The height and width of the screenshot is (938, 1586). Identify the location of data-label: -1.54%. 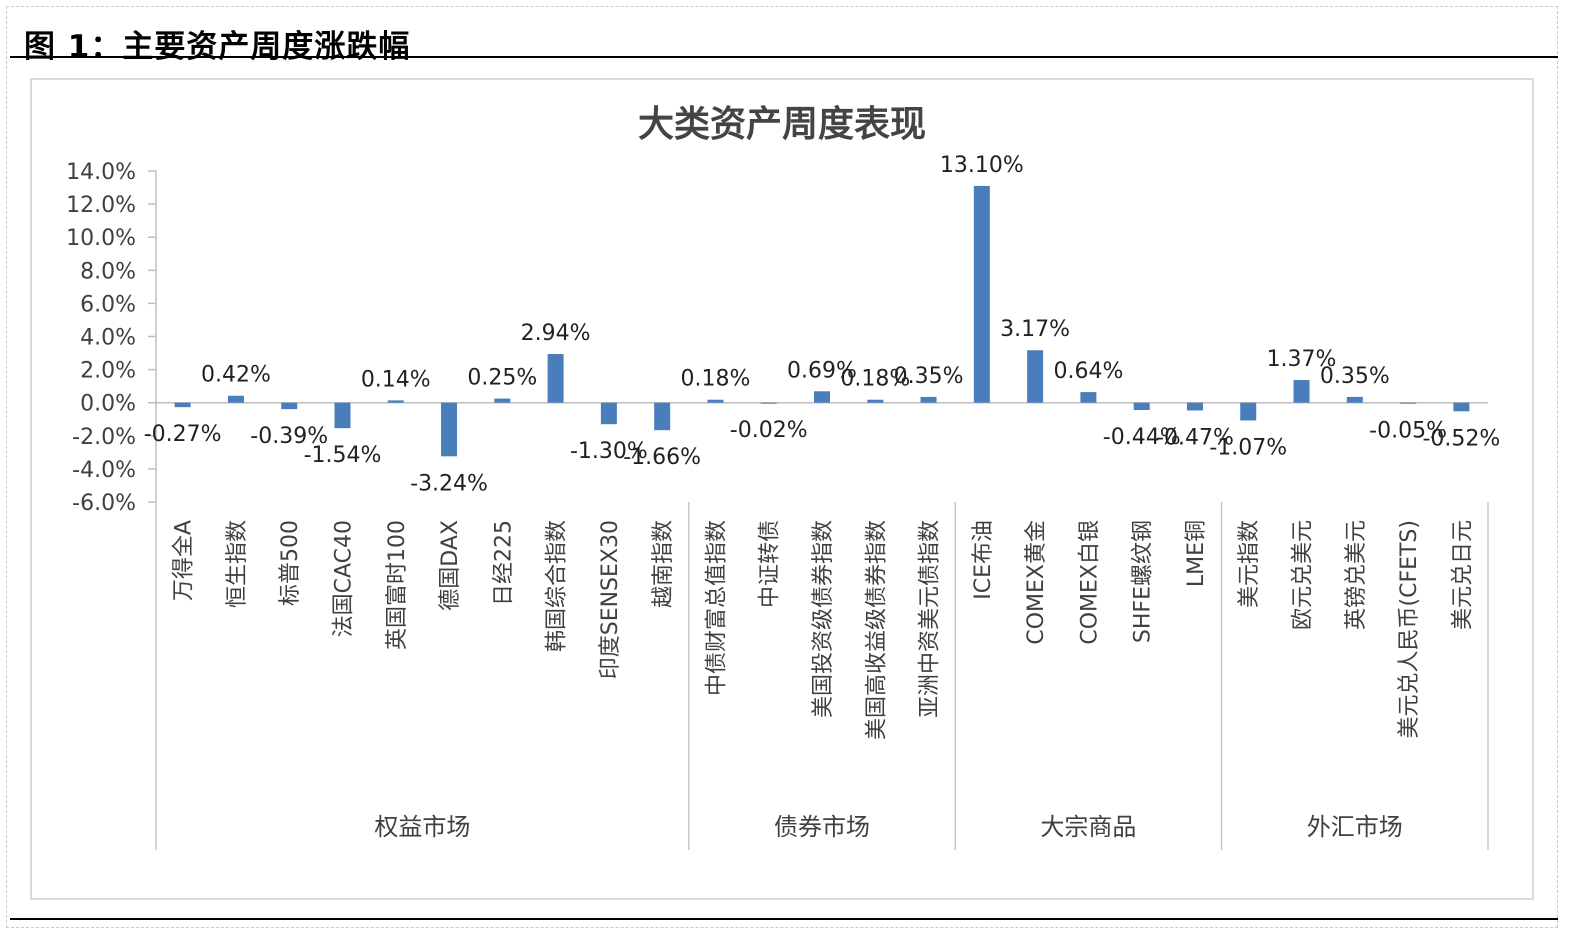
(343, 455).